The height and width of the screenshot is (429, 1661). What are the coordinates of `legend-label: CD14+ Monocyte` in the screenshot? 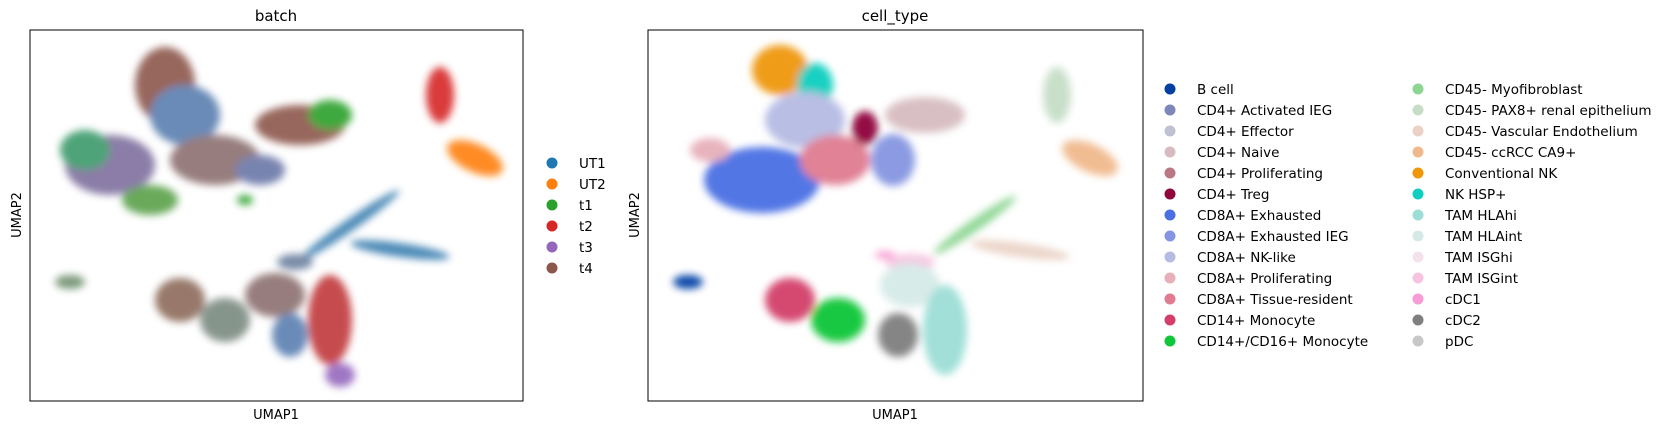 It's located at (1256, 321).